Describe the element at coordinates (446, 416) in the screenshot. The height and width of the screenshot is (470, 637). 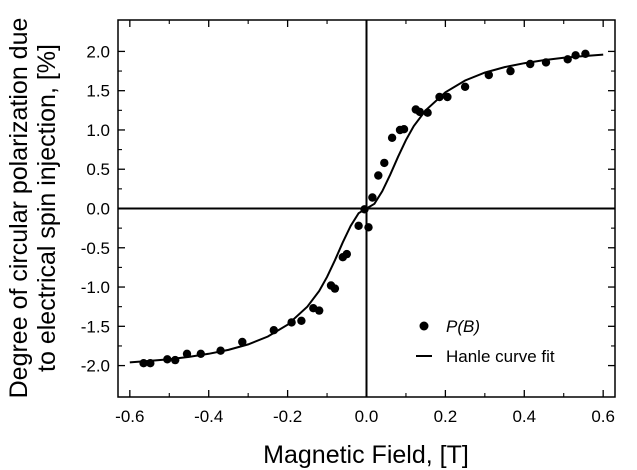
I see `x-tick-label: 0.2` at that location.